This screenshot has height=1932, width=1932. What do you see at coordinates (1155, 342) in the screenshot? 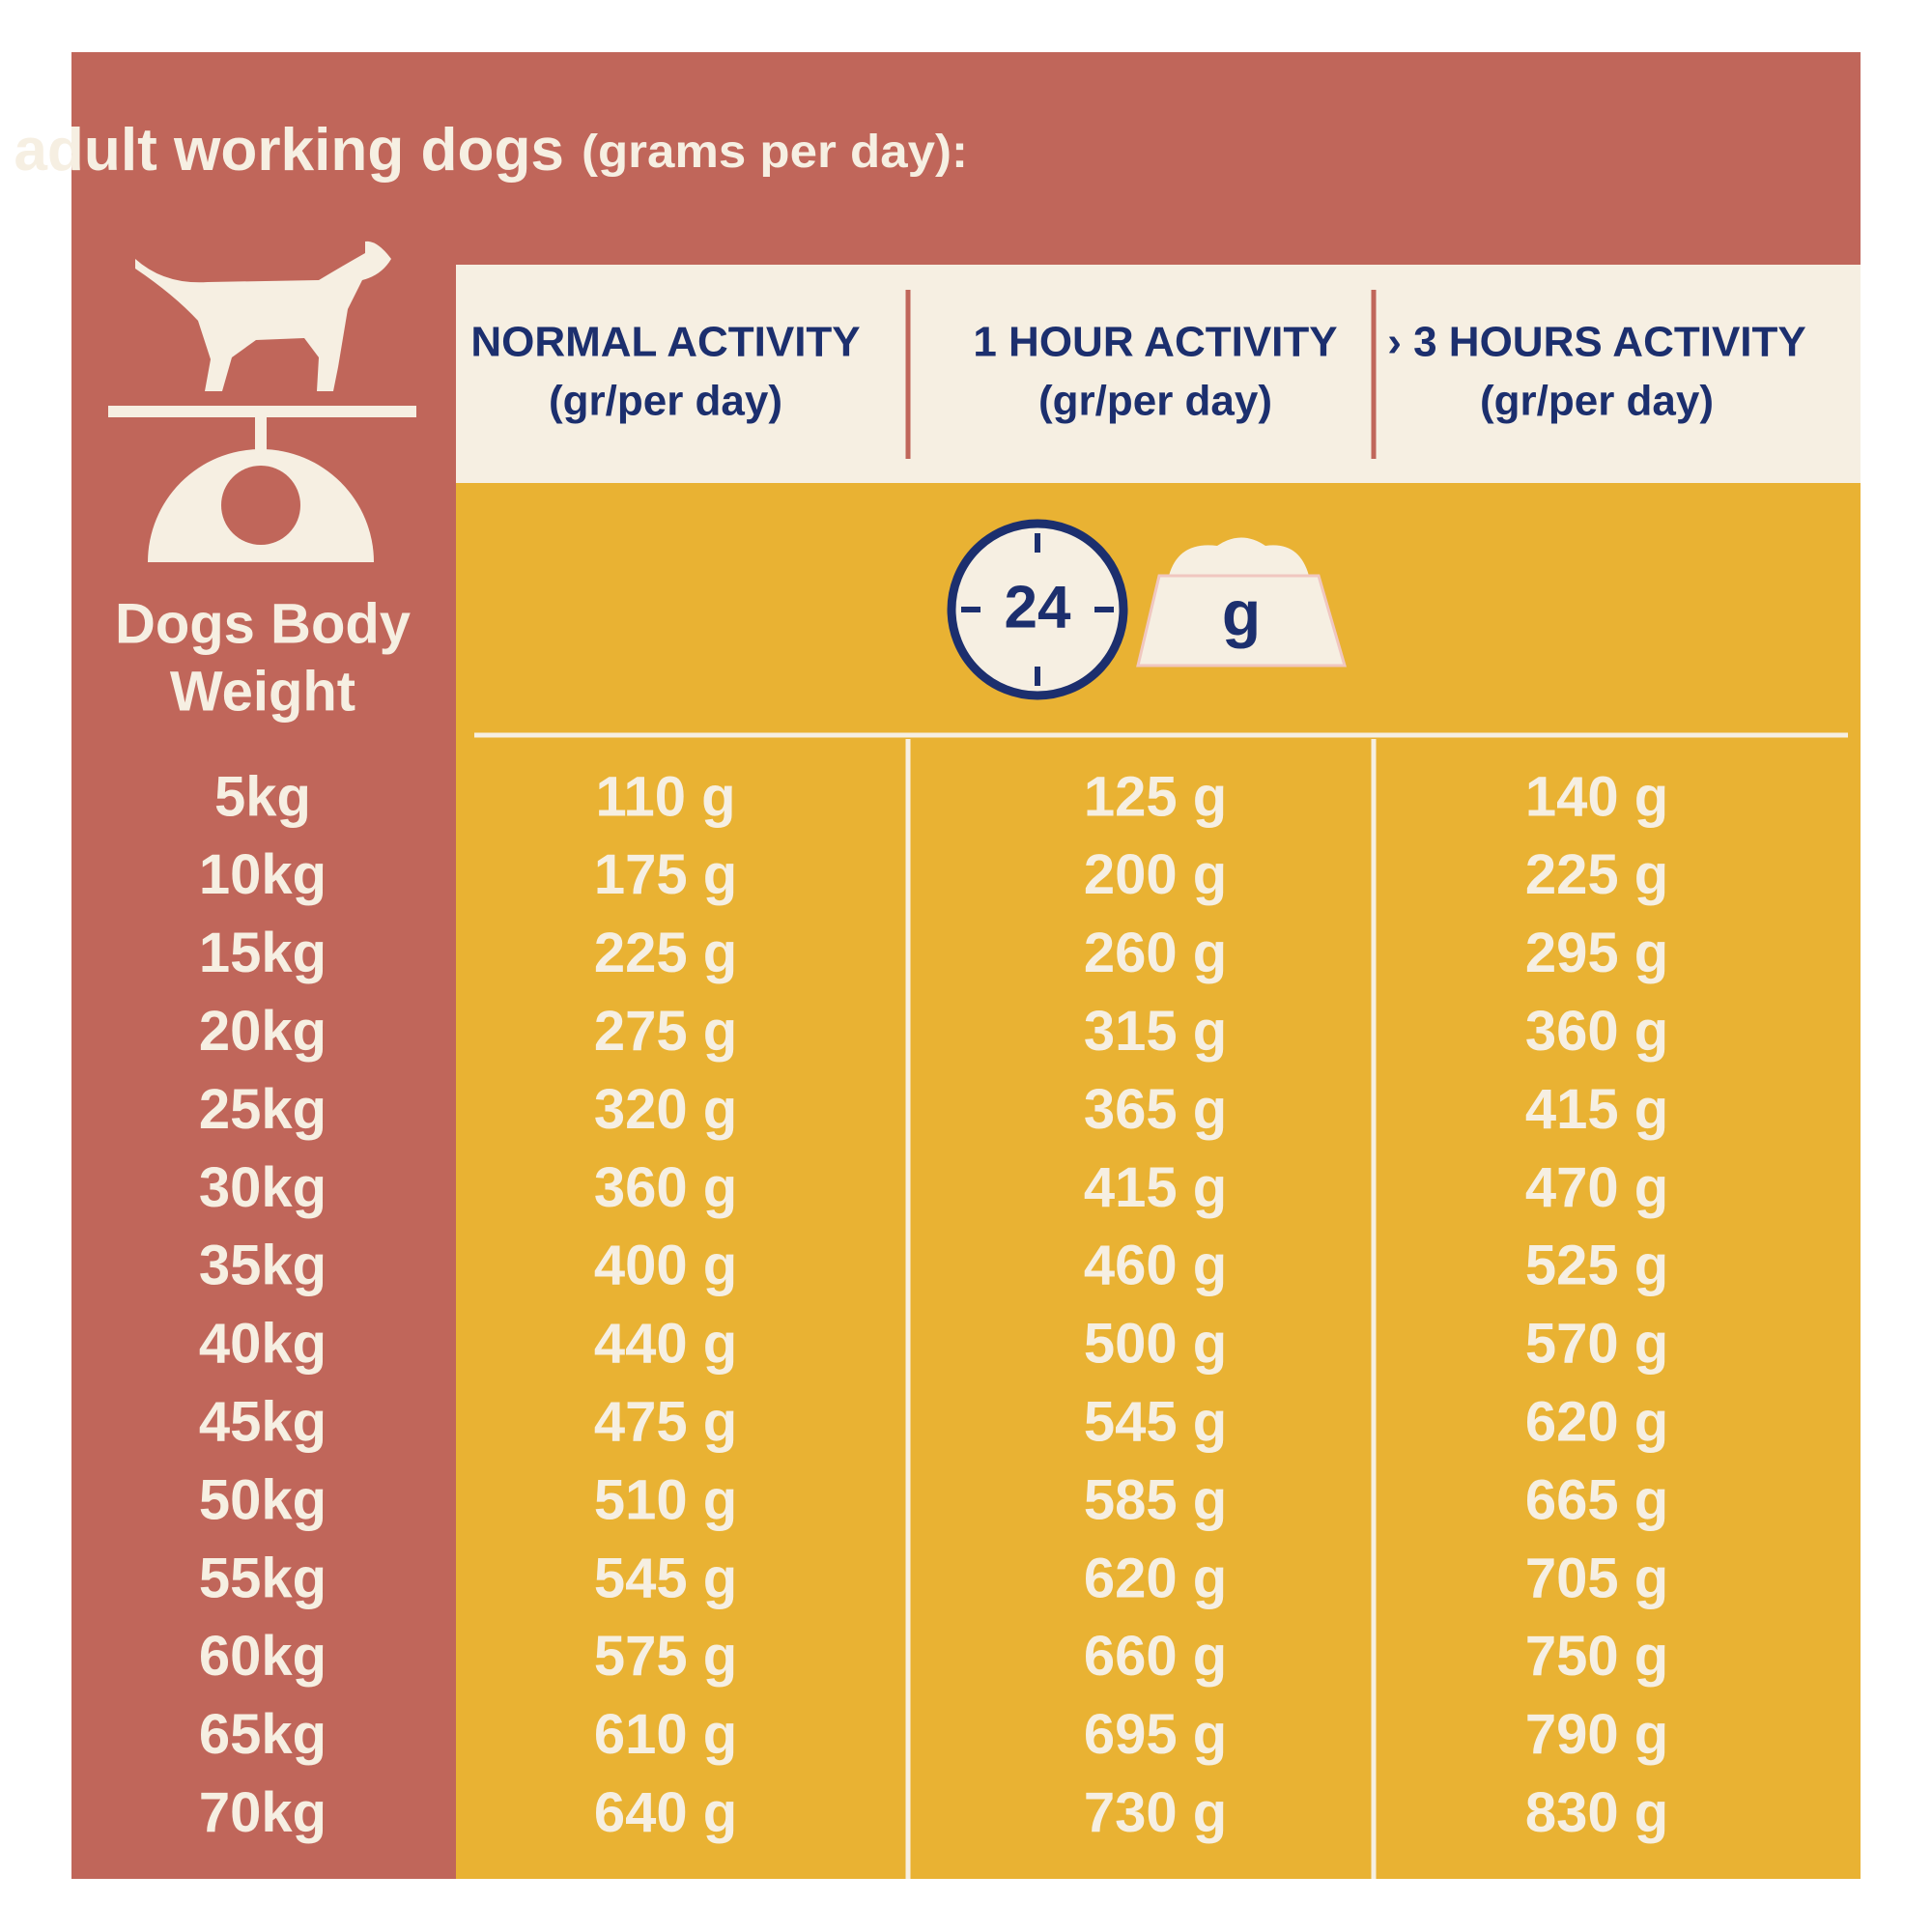
I see `column-header: 1 HOUR ACTIVITY` at bounding box center [1155, 342].